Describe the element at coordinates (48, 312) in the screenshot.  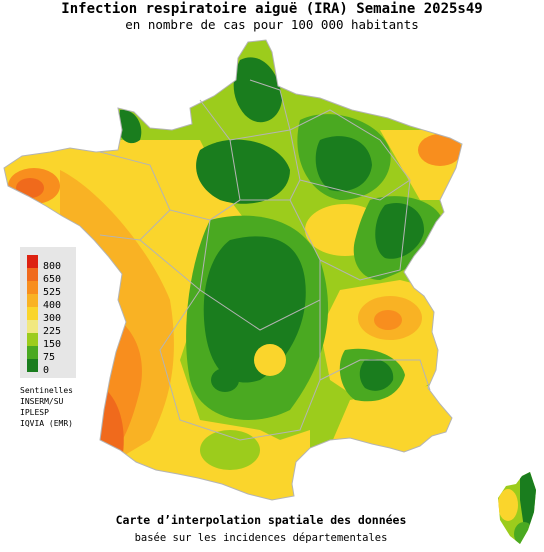
I see `legend: 800 650 525 400 300 225 150 75 0` at that location.